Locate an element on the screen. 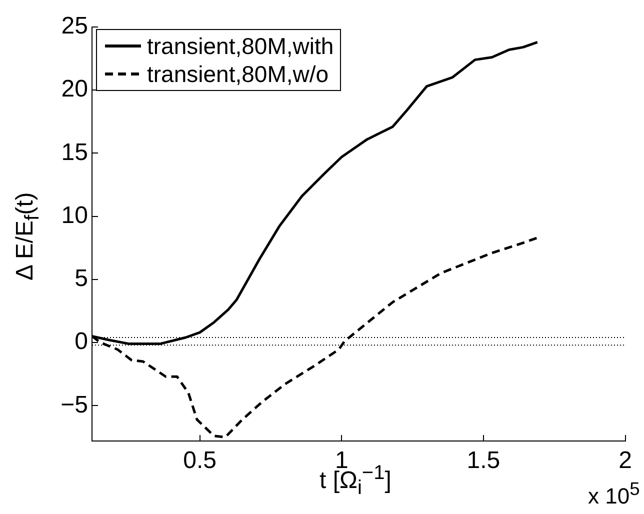 This screenshot has height=514, width=644. text: x 10$^{5}$ is located at coordinates (614, 494).